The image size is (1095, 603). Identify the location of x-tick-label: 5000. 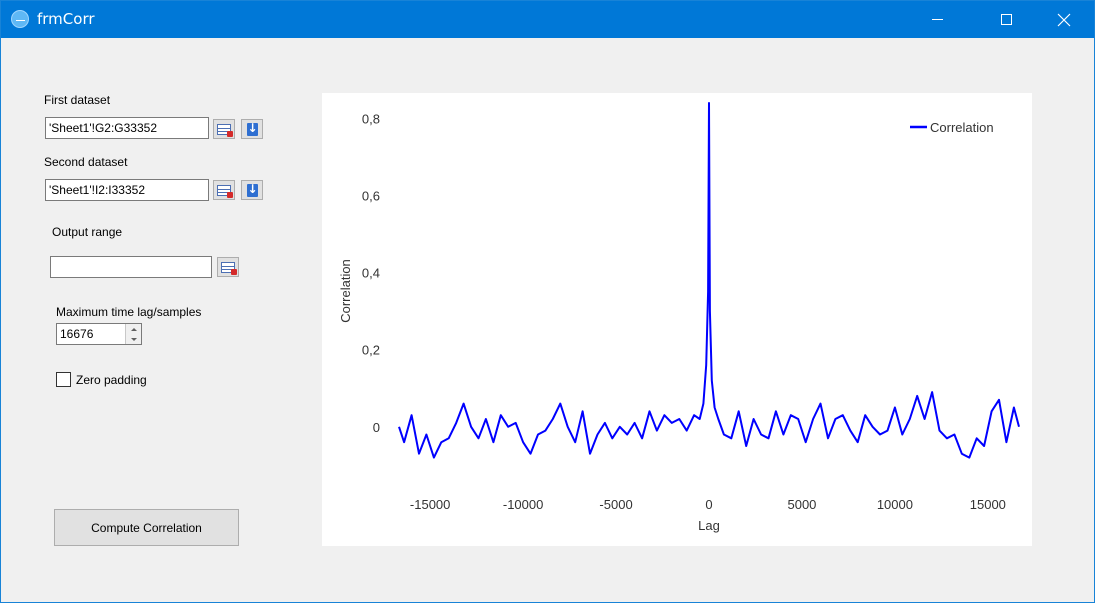
(801, 504).